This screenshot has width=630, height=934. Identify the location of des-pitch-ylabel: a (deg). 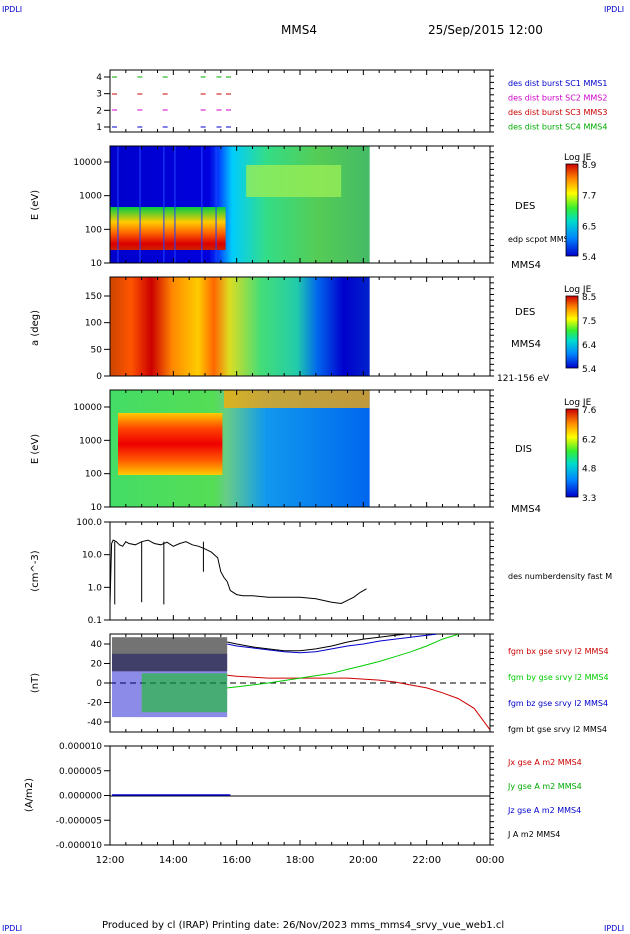
(35, 328).